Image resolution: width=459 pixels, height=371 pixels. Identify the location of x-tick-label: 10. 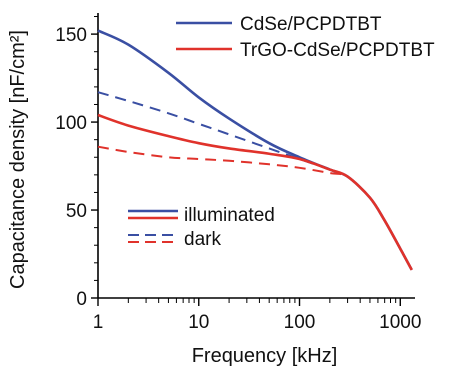
(198, 322).